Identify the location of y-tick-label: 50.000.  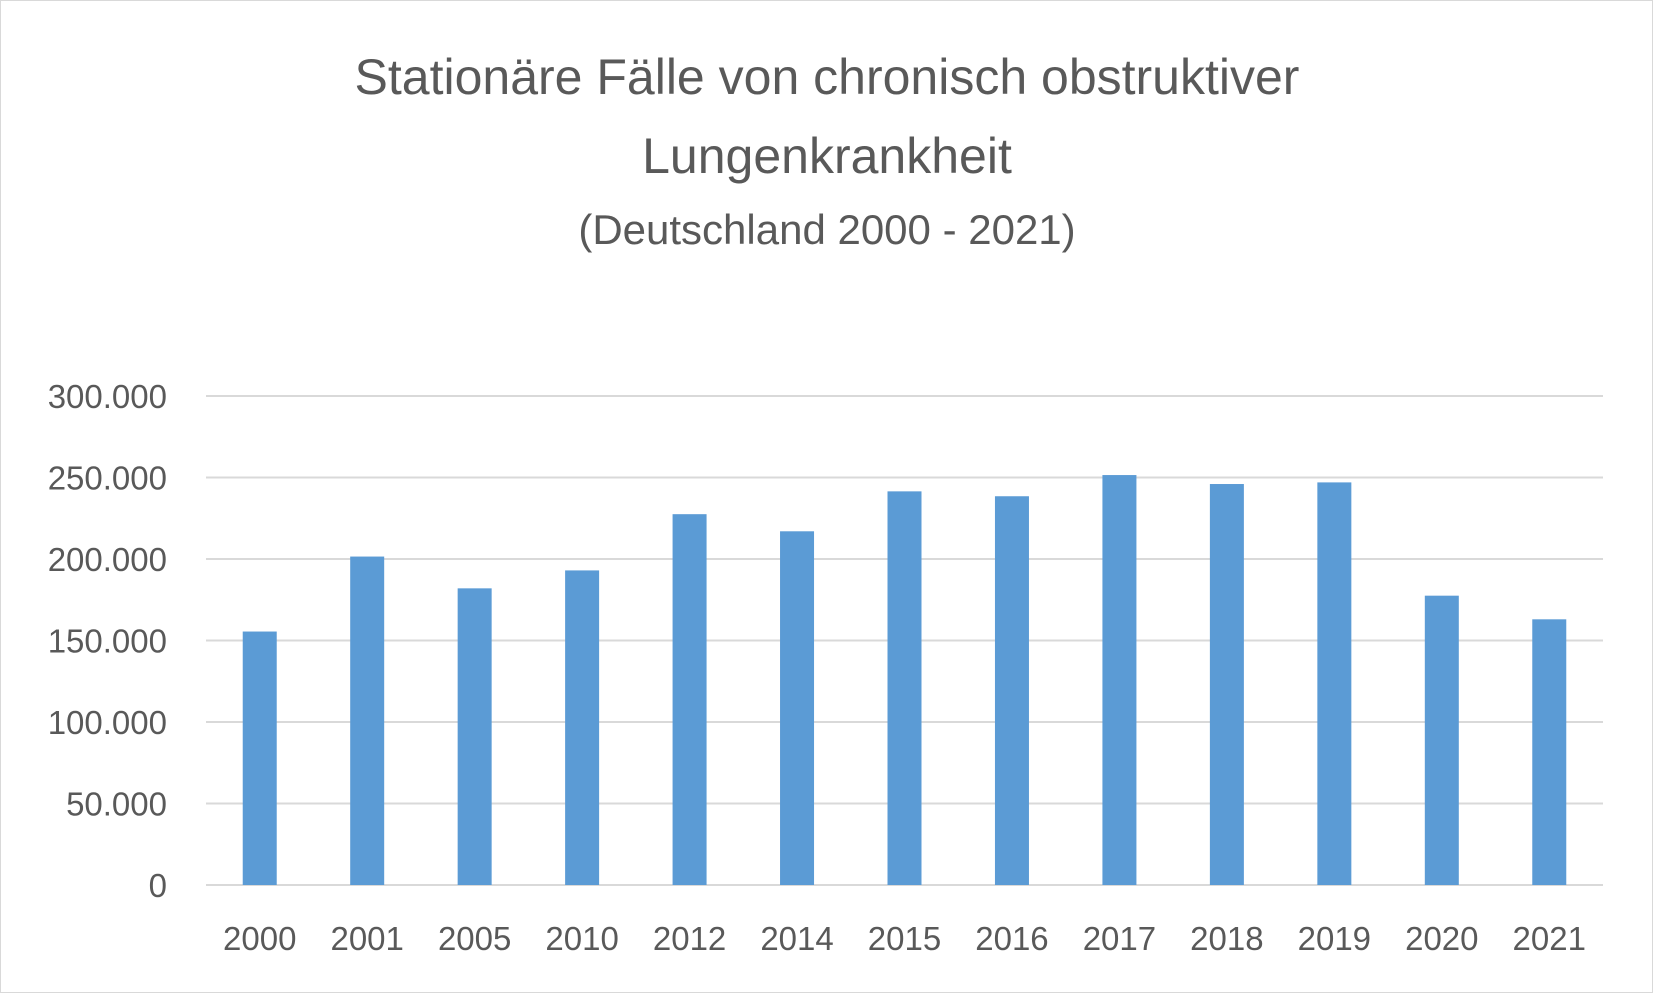
(116, 804).